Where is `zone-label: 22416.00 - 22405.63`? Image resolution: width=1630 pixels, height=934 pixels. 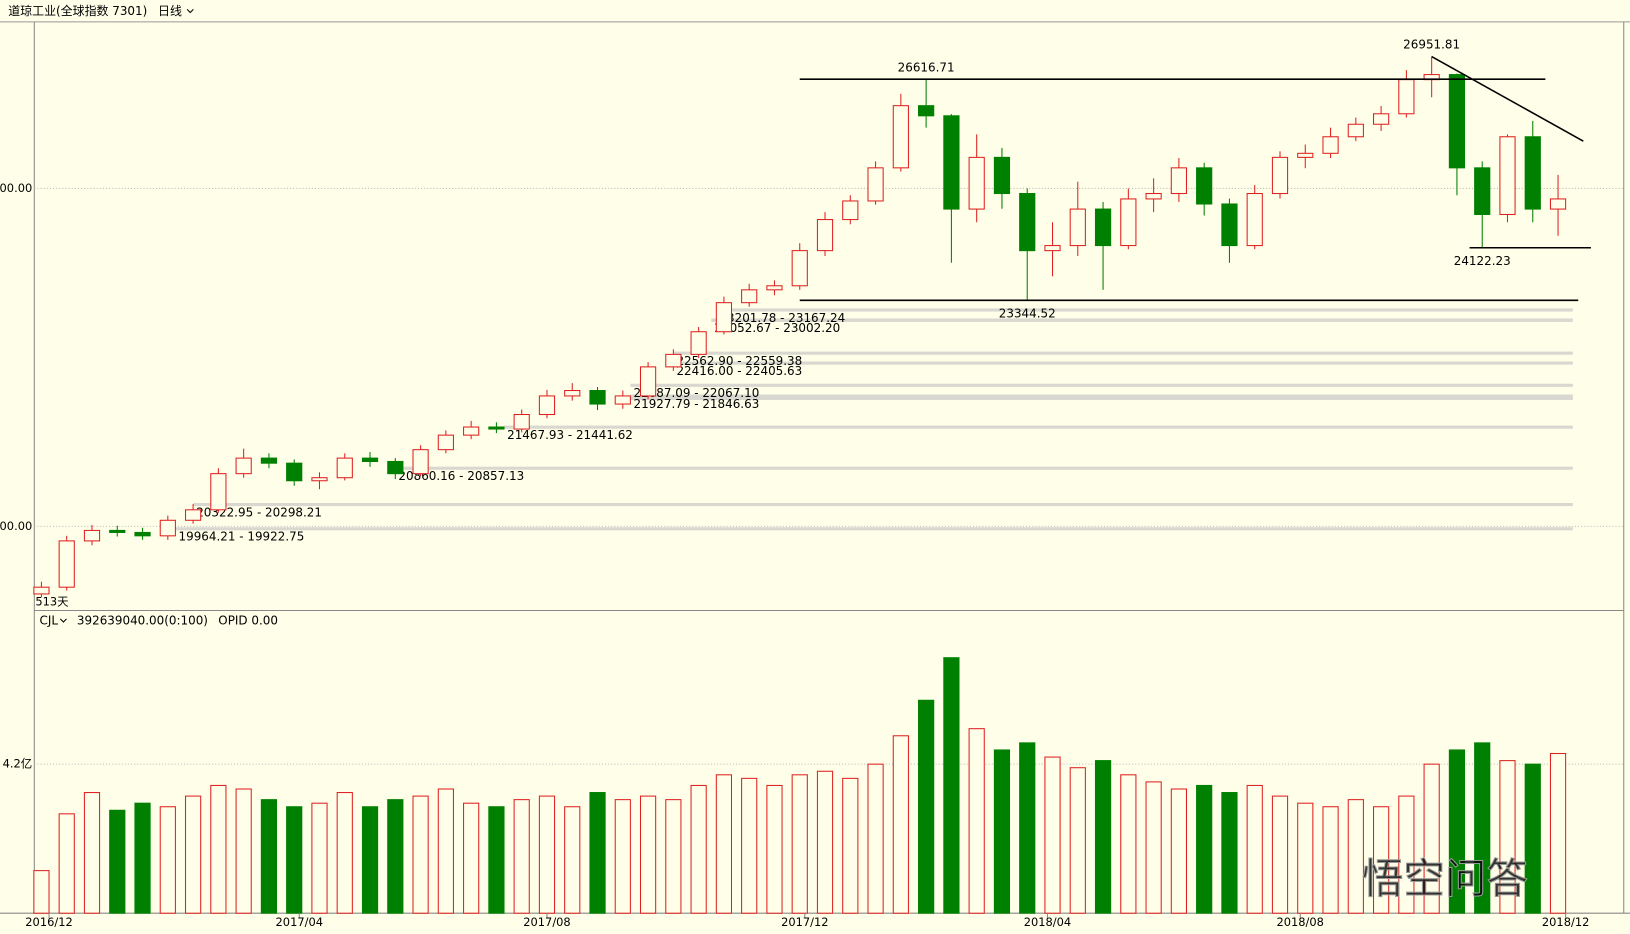
zone-label: 22416.00 - 22405.63 is located at coordinates (739, 371).